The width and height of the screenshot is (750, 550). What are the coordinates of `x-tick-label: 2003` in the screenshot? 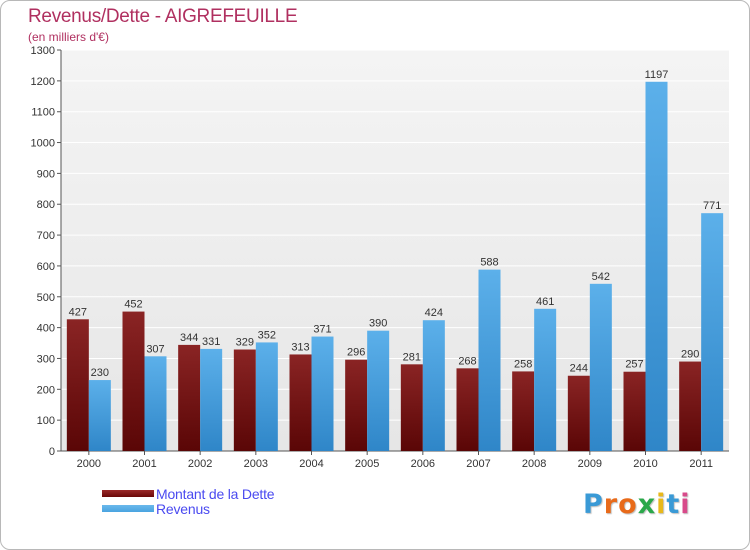 It's located at (256, 464).